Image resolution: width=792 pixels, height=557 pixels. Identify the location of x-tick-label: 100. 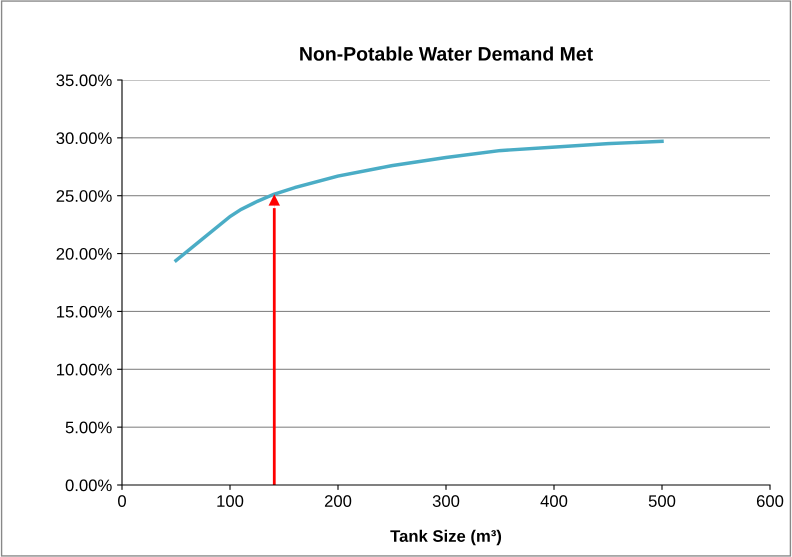
(230, 501).